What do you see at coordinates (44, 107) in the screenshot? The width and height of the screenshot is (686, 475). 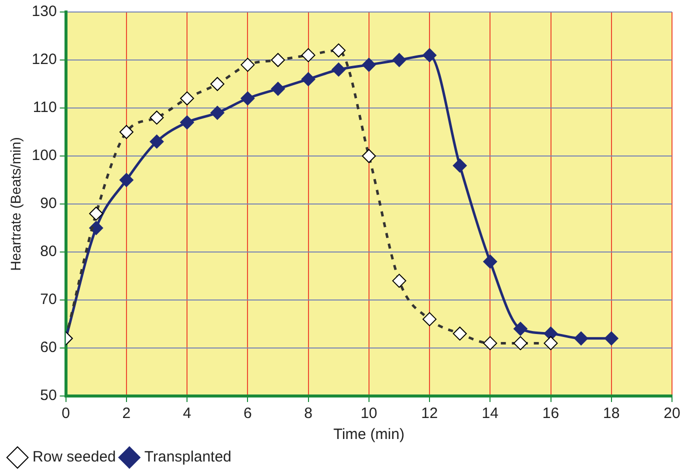 I see `y-tick-label: 110` at bounding box center [44, 107].